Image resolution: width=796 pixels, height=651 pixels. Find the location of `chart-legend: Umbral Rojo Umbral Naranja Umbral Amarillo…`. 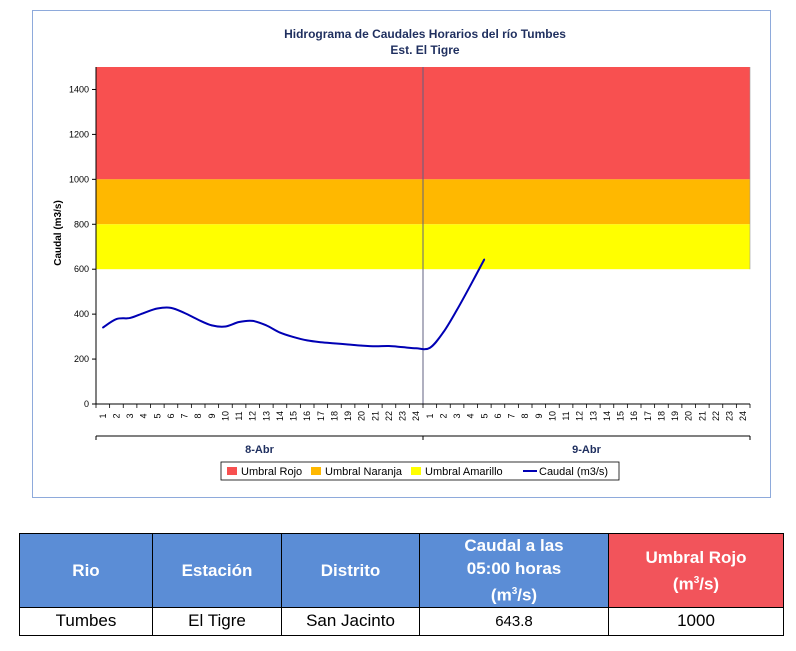

chart-legend: Umbral Rojo Umbral Naranja Umbral Amarillo… is located at coordinates (420, 471).